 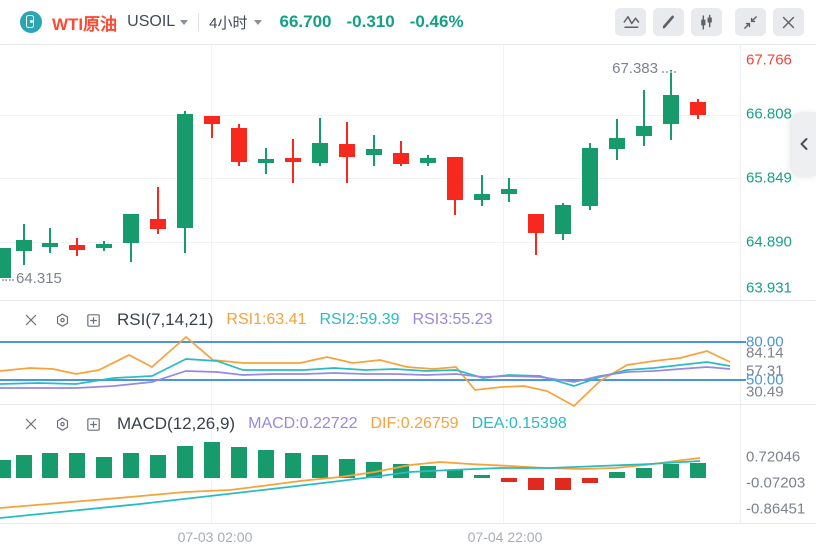 I want to click on rsi1-value: RSI1:63.41, so click(x=266, y=319).